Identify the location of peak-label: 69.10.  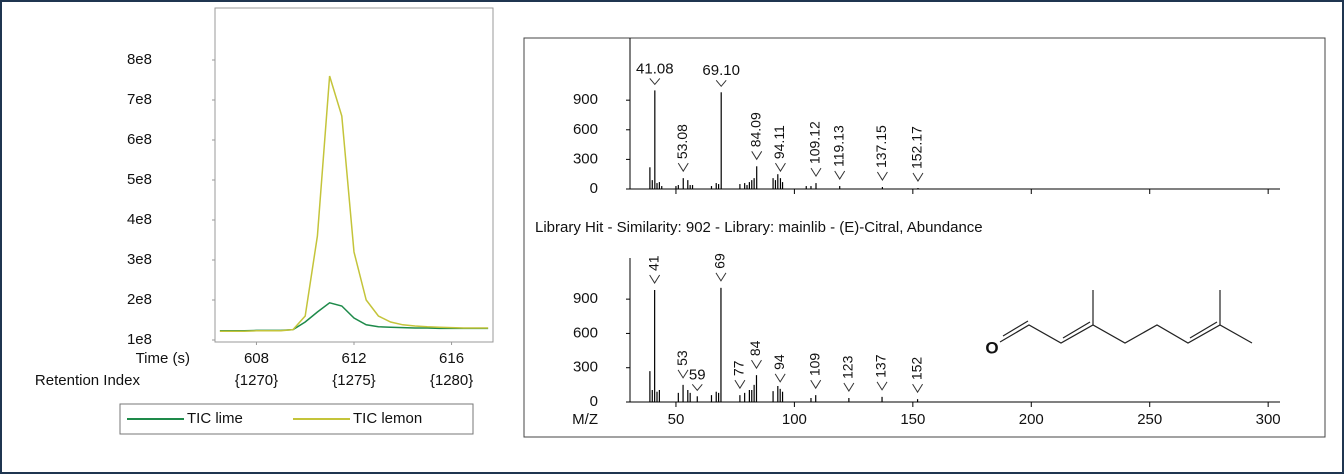
(721, 70).